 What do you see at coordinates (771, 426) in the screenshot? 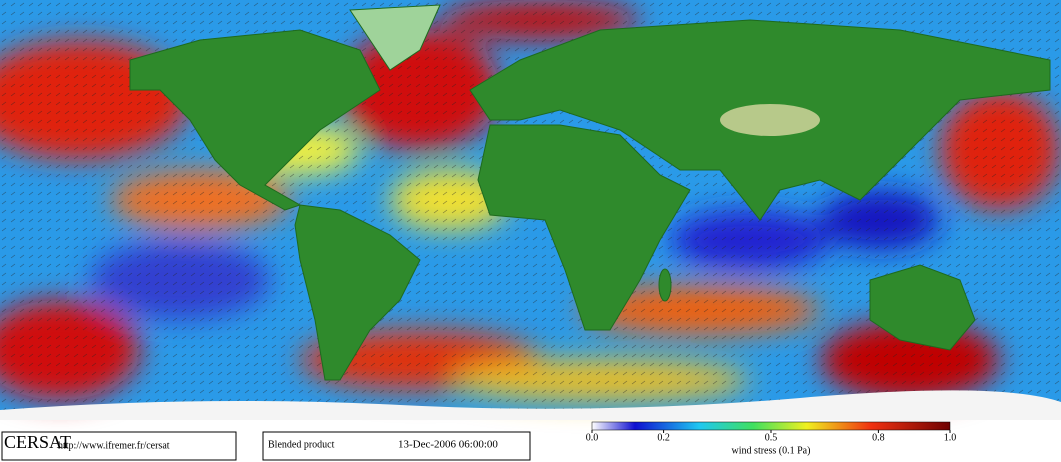
I see `colorbar` at bounding box center [771, 426].